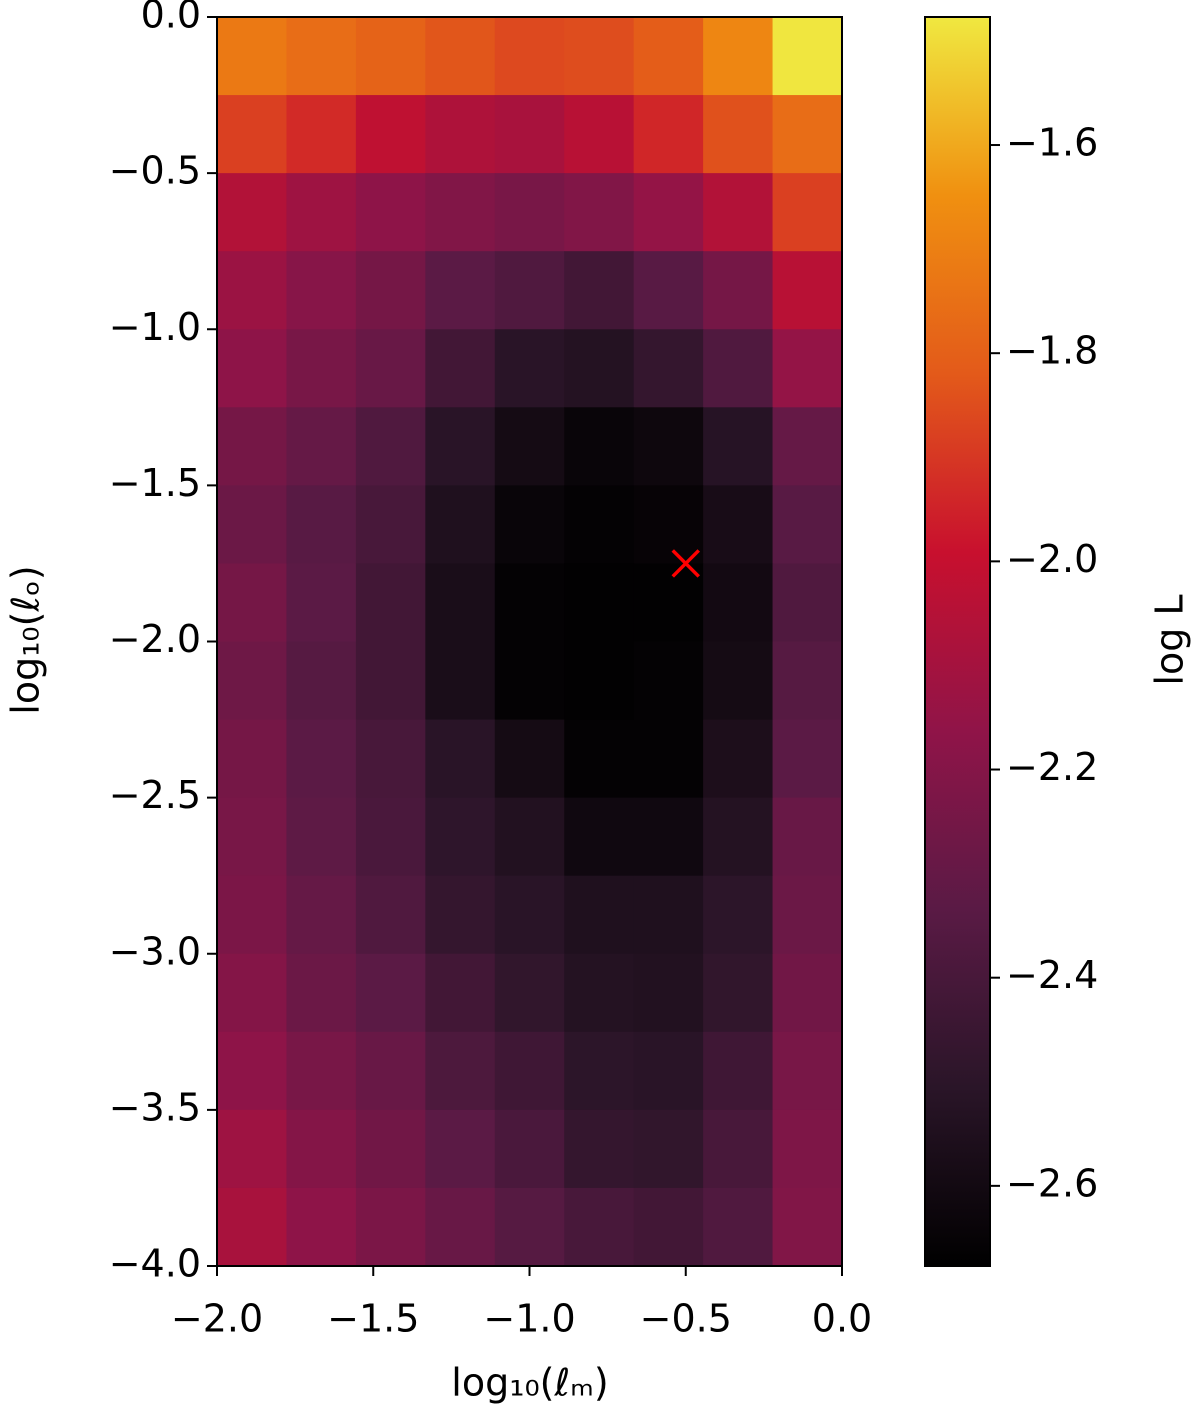 The image size is (1200, 1409). I want to click on y-tick-label: −1.0, so click(155, 327).